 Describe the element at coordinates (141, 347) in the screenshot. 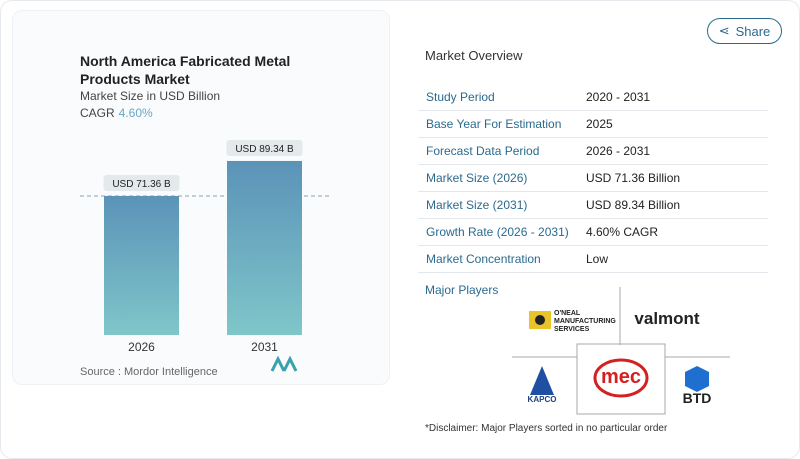

I see `x-tick-label: 2026` at that location.